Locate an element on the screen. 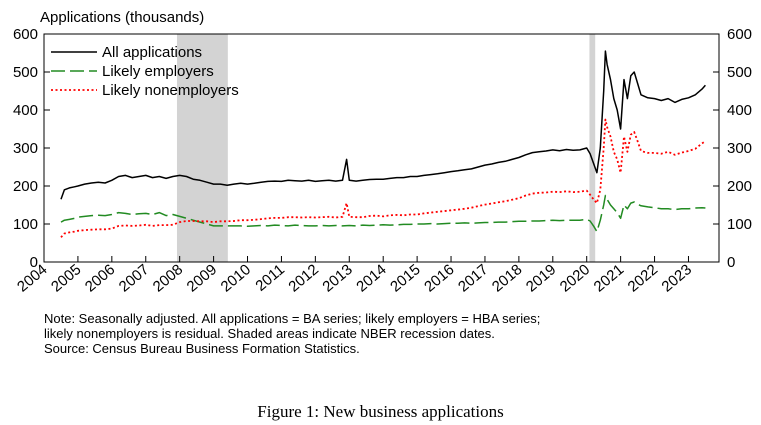 This screenshot has width=761, height=425. x-tick-label-17: 2021 is located at coordinates (609, 278).